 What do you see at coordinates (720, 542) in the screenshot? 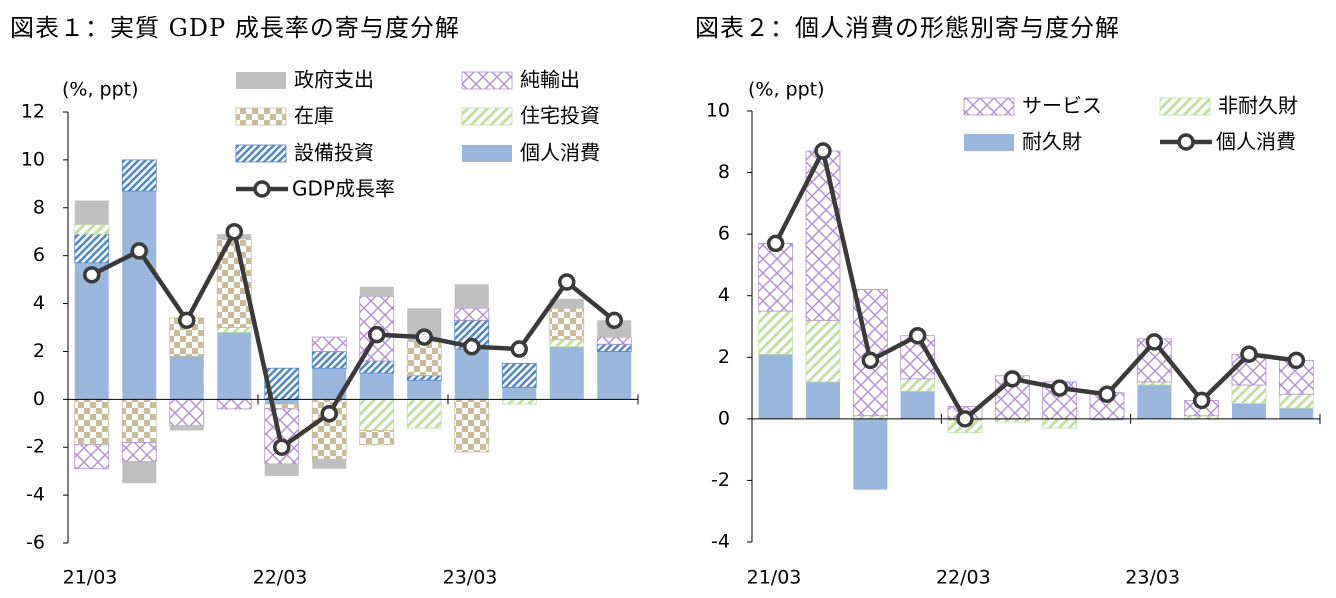
I see `y-tick-label: -4` at bounding box center [720, 542].